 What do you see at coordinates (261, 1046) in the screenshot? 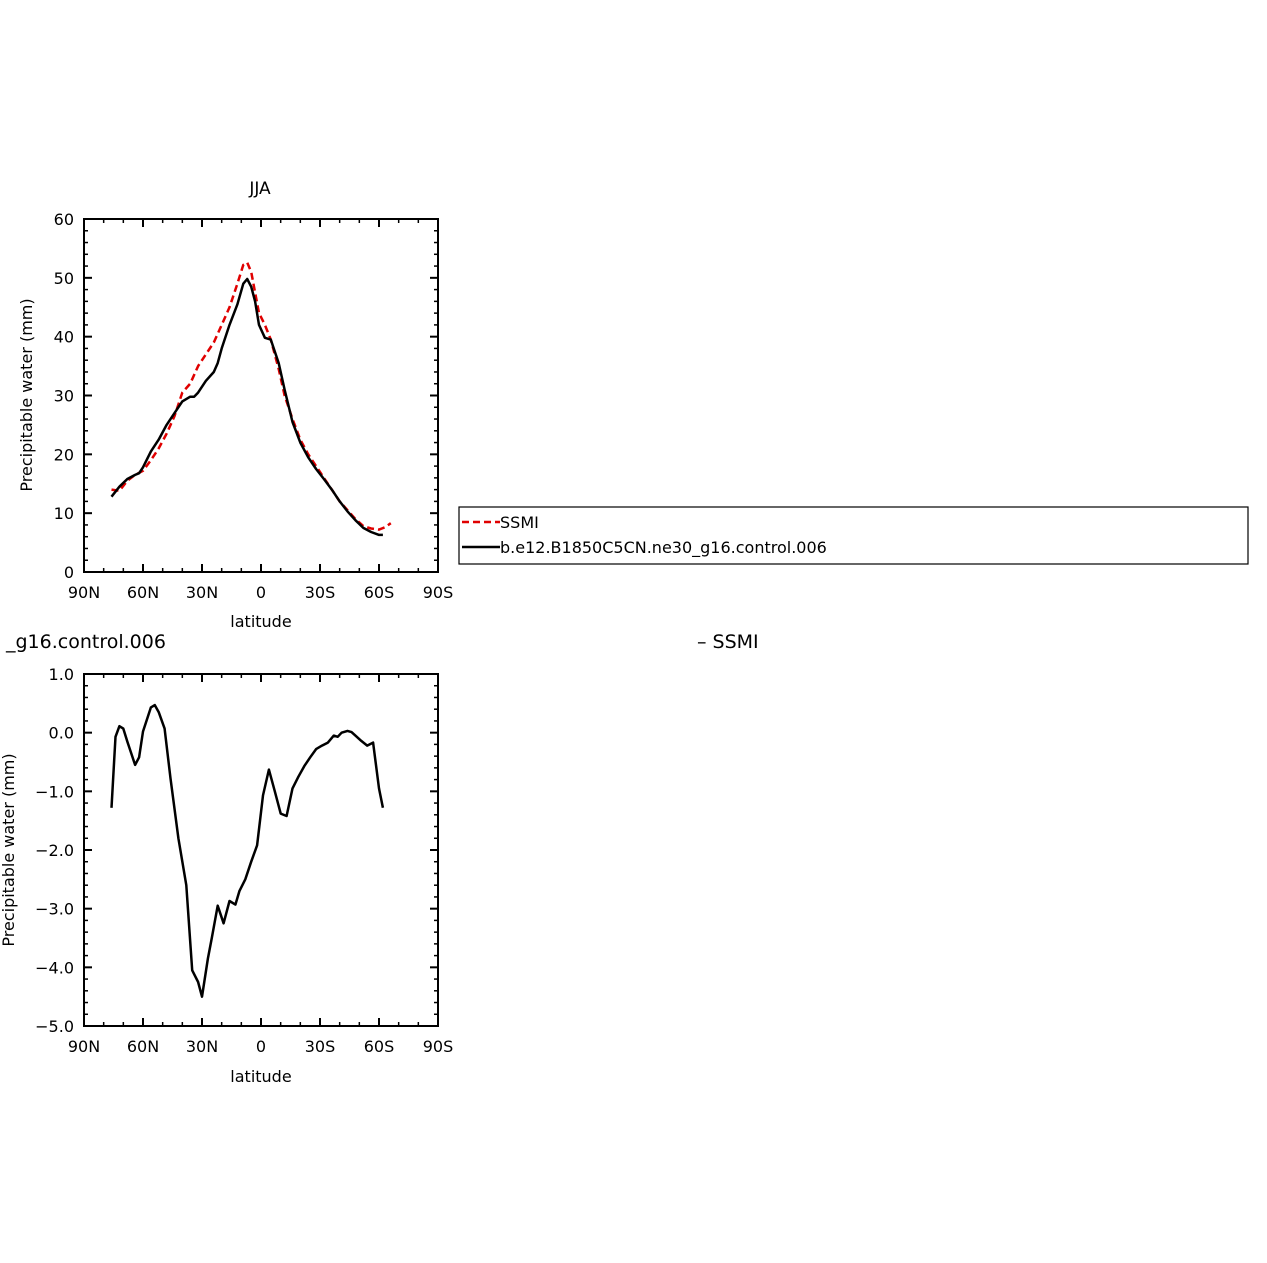
I see `panel-bottom-x-tick-label: 0` at bounding box center [261, 1046].